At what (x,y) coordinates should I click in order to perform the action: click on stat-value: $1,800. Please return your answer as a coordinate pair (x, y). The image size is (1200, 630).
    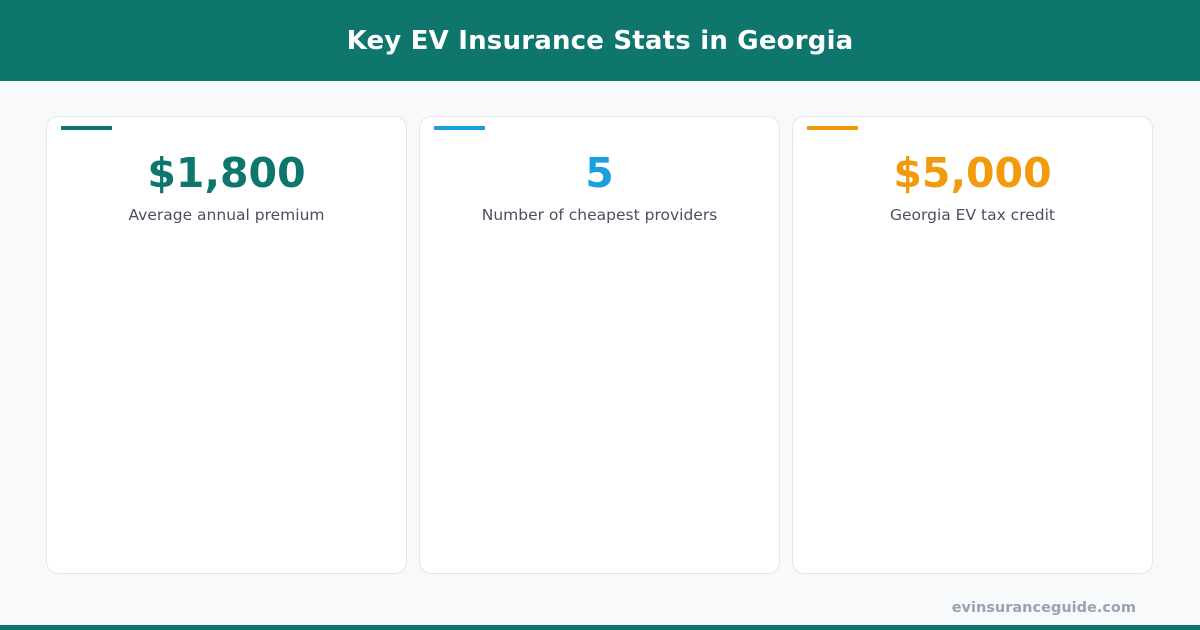
    Looking at the image, I should click on (226, 173).